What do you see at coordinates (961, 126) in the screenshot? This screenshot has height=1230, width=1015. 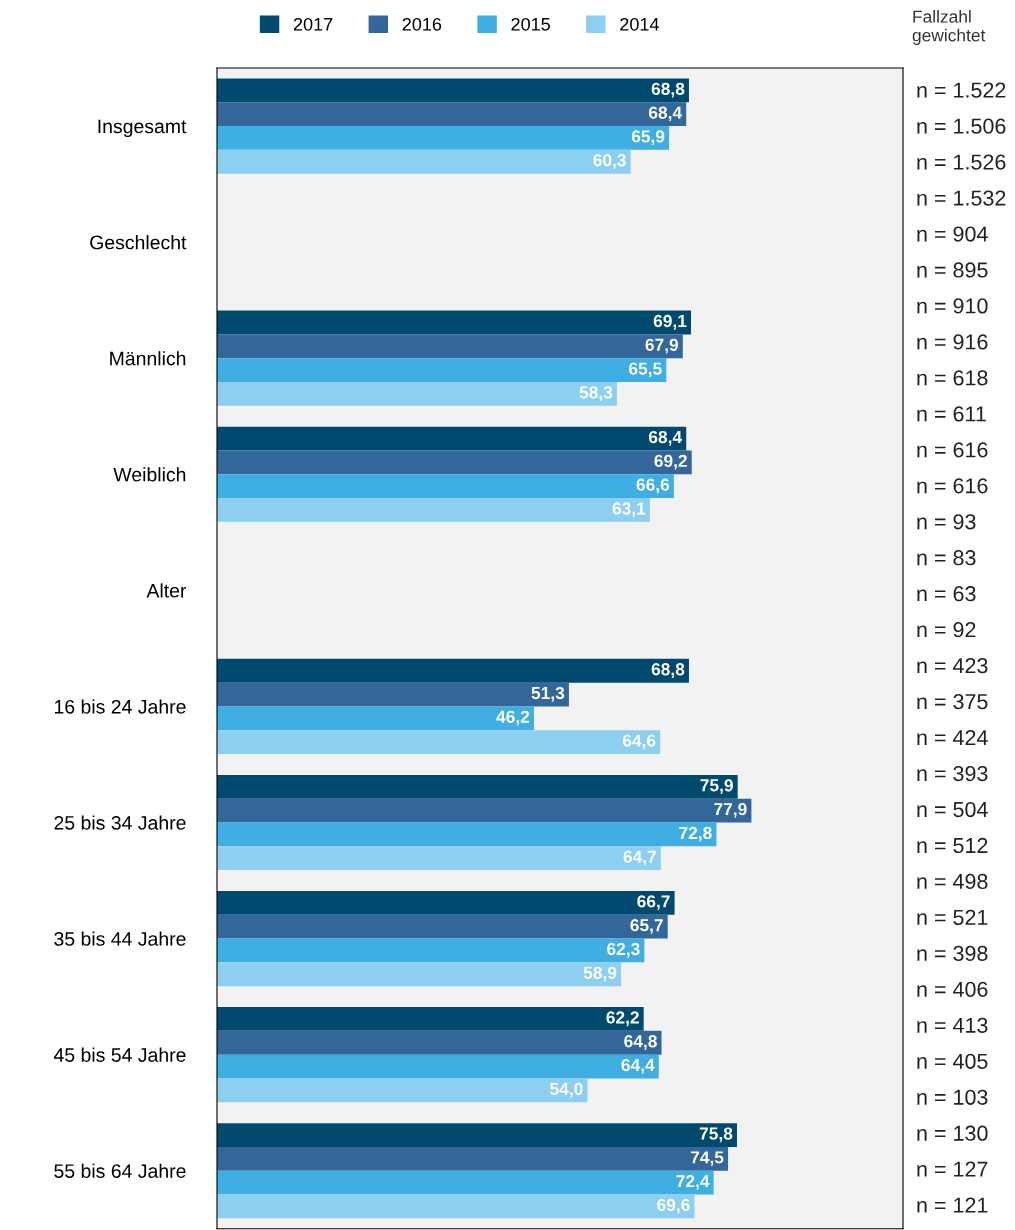 I see `text: n = 1.506` at bounding box center [961, 126].